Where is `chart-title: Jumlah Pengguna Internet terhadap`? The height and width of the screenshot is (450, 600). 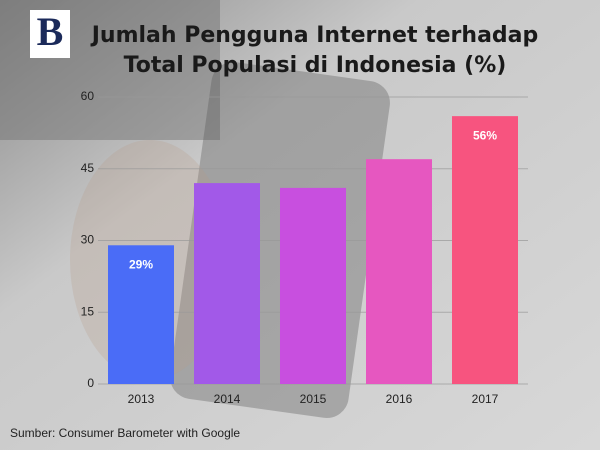
chart-title: Jumlah Pengguna Internet terhadap is located at coordinates (314, 35).